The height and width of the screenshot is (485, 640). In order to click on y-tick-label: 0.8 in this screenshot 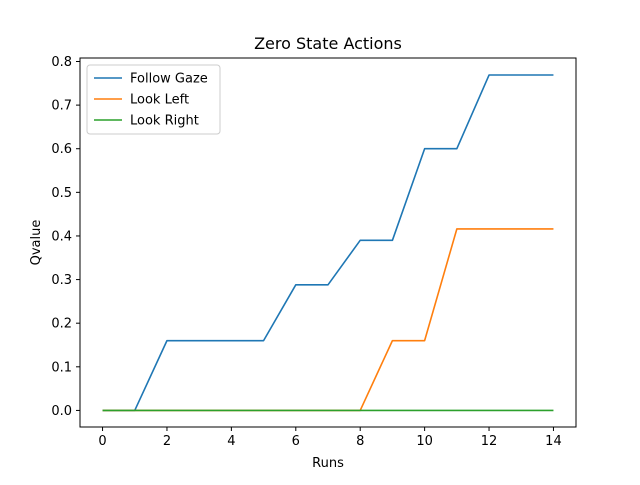, I will do `click(61, 62)`.